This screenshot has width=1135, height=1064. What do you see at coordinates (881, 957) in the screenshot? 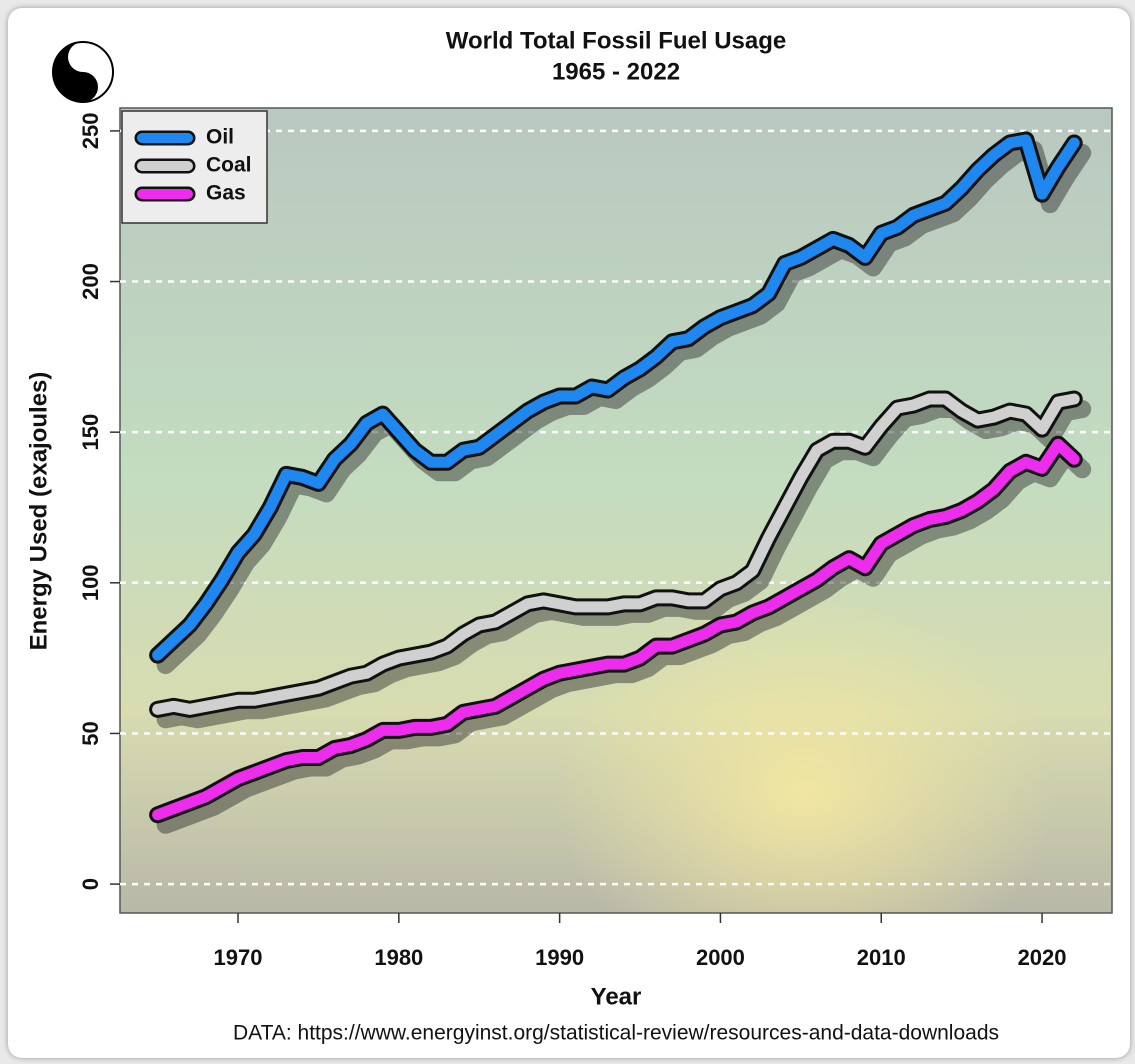
I see `x-tick-label: 2010` at bounding box center [881, 957].